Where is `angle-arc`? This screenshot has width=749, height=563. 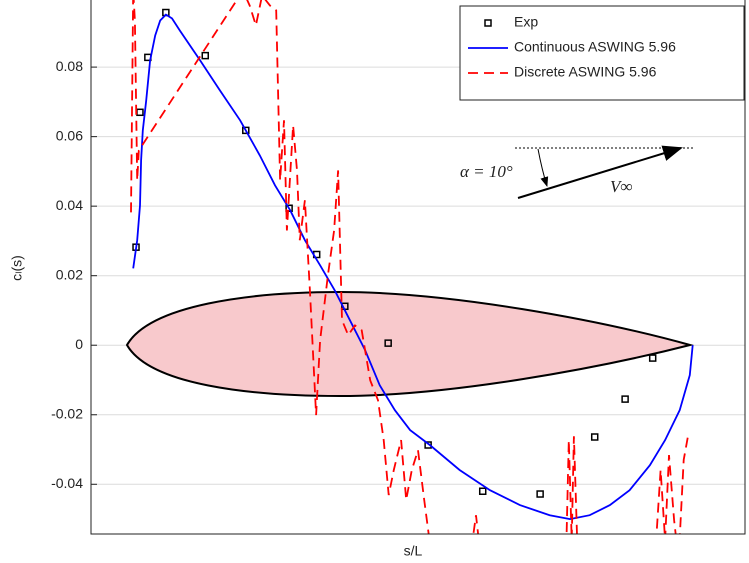 angle-arc is located at coordinates (543, 167).